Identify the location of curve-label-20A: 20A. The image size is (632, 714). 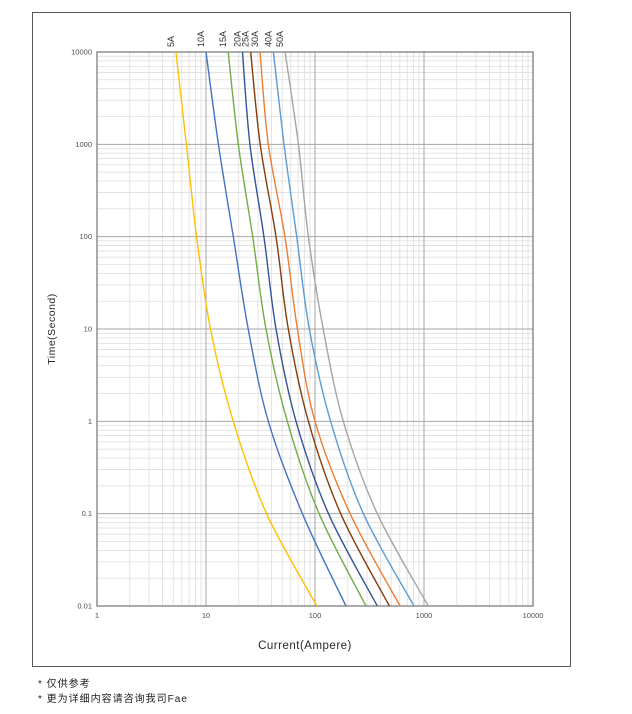
(238, 39).